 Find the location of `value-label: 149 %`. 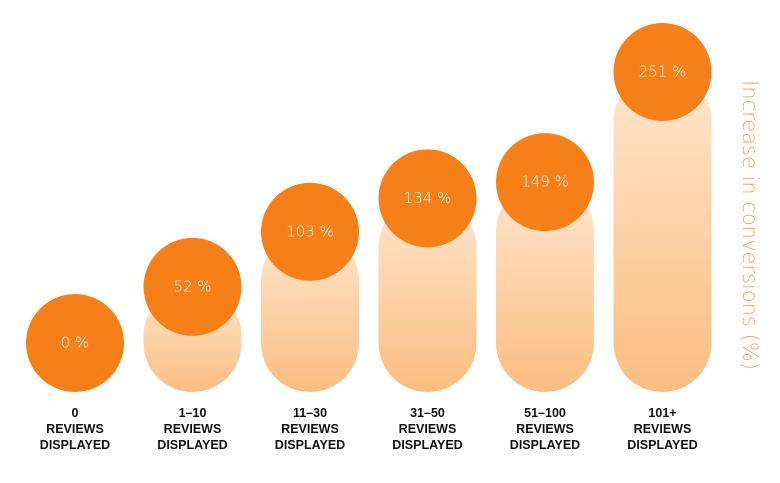

value-label: 149 % is located at coordinates (545, 182).